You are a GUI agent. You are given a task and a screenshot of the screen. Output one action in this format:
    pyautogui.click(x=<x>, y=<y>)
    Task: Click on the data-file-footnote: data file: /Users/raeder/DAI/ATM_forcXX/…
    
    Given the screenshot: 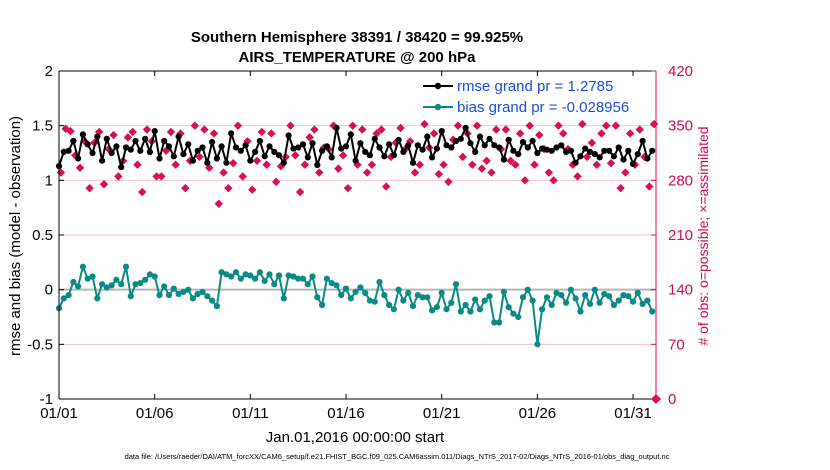 What is the action you would take?
    pyautogui.click(x=397, y=456)
    